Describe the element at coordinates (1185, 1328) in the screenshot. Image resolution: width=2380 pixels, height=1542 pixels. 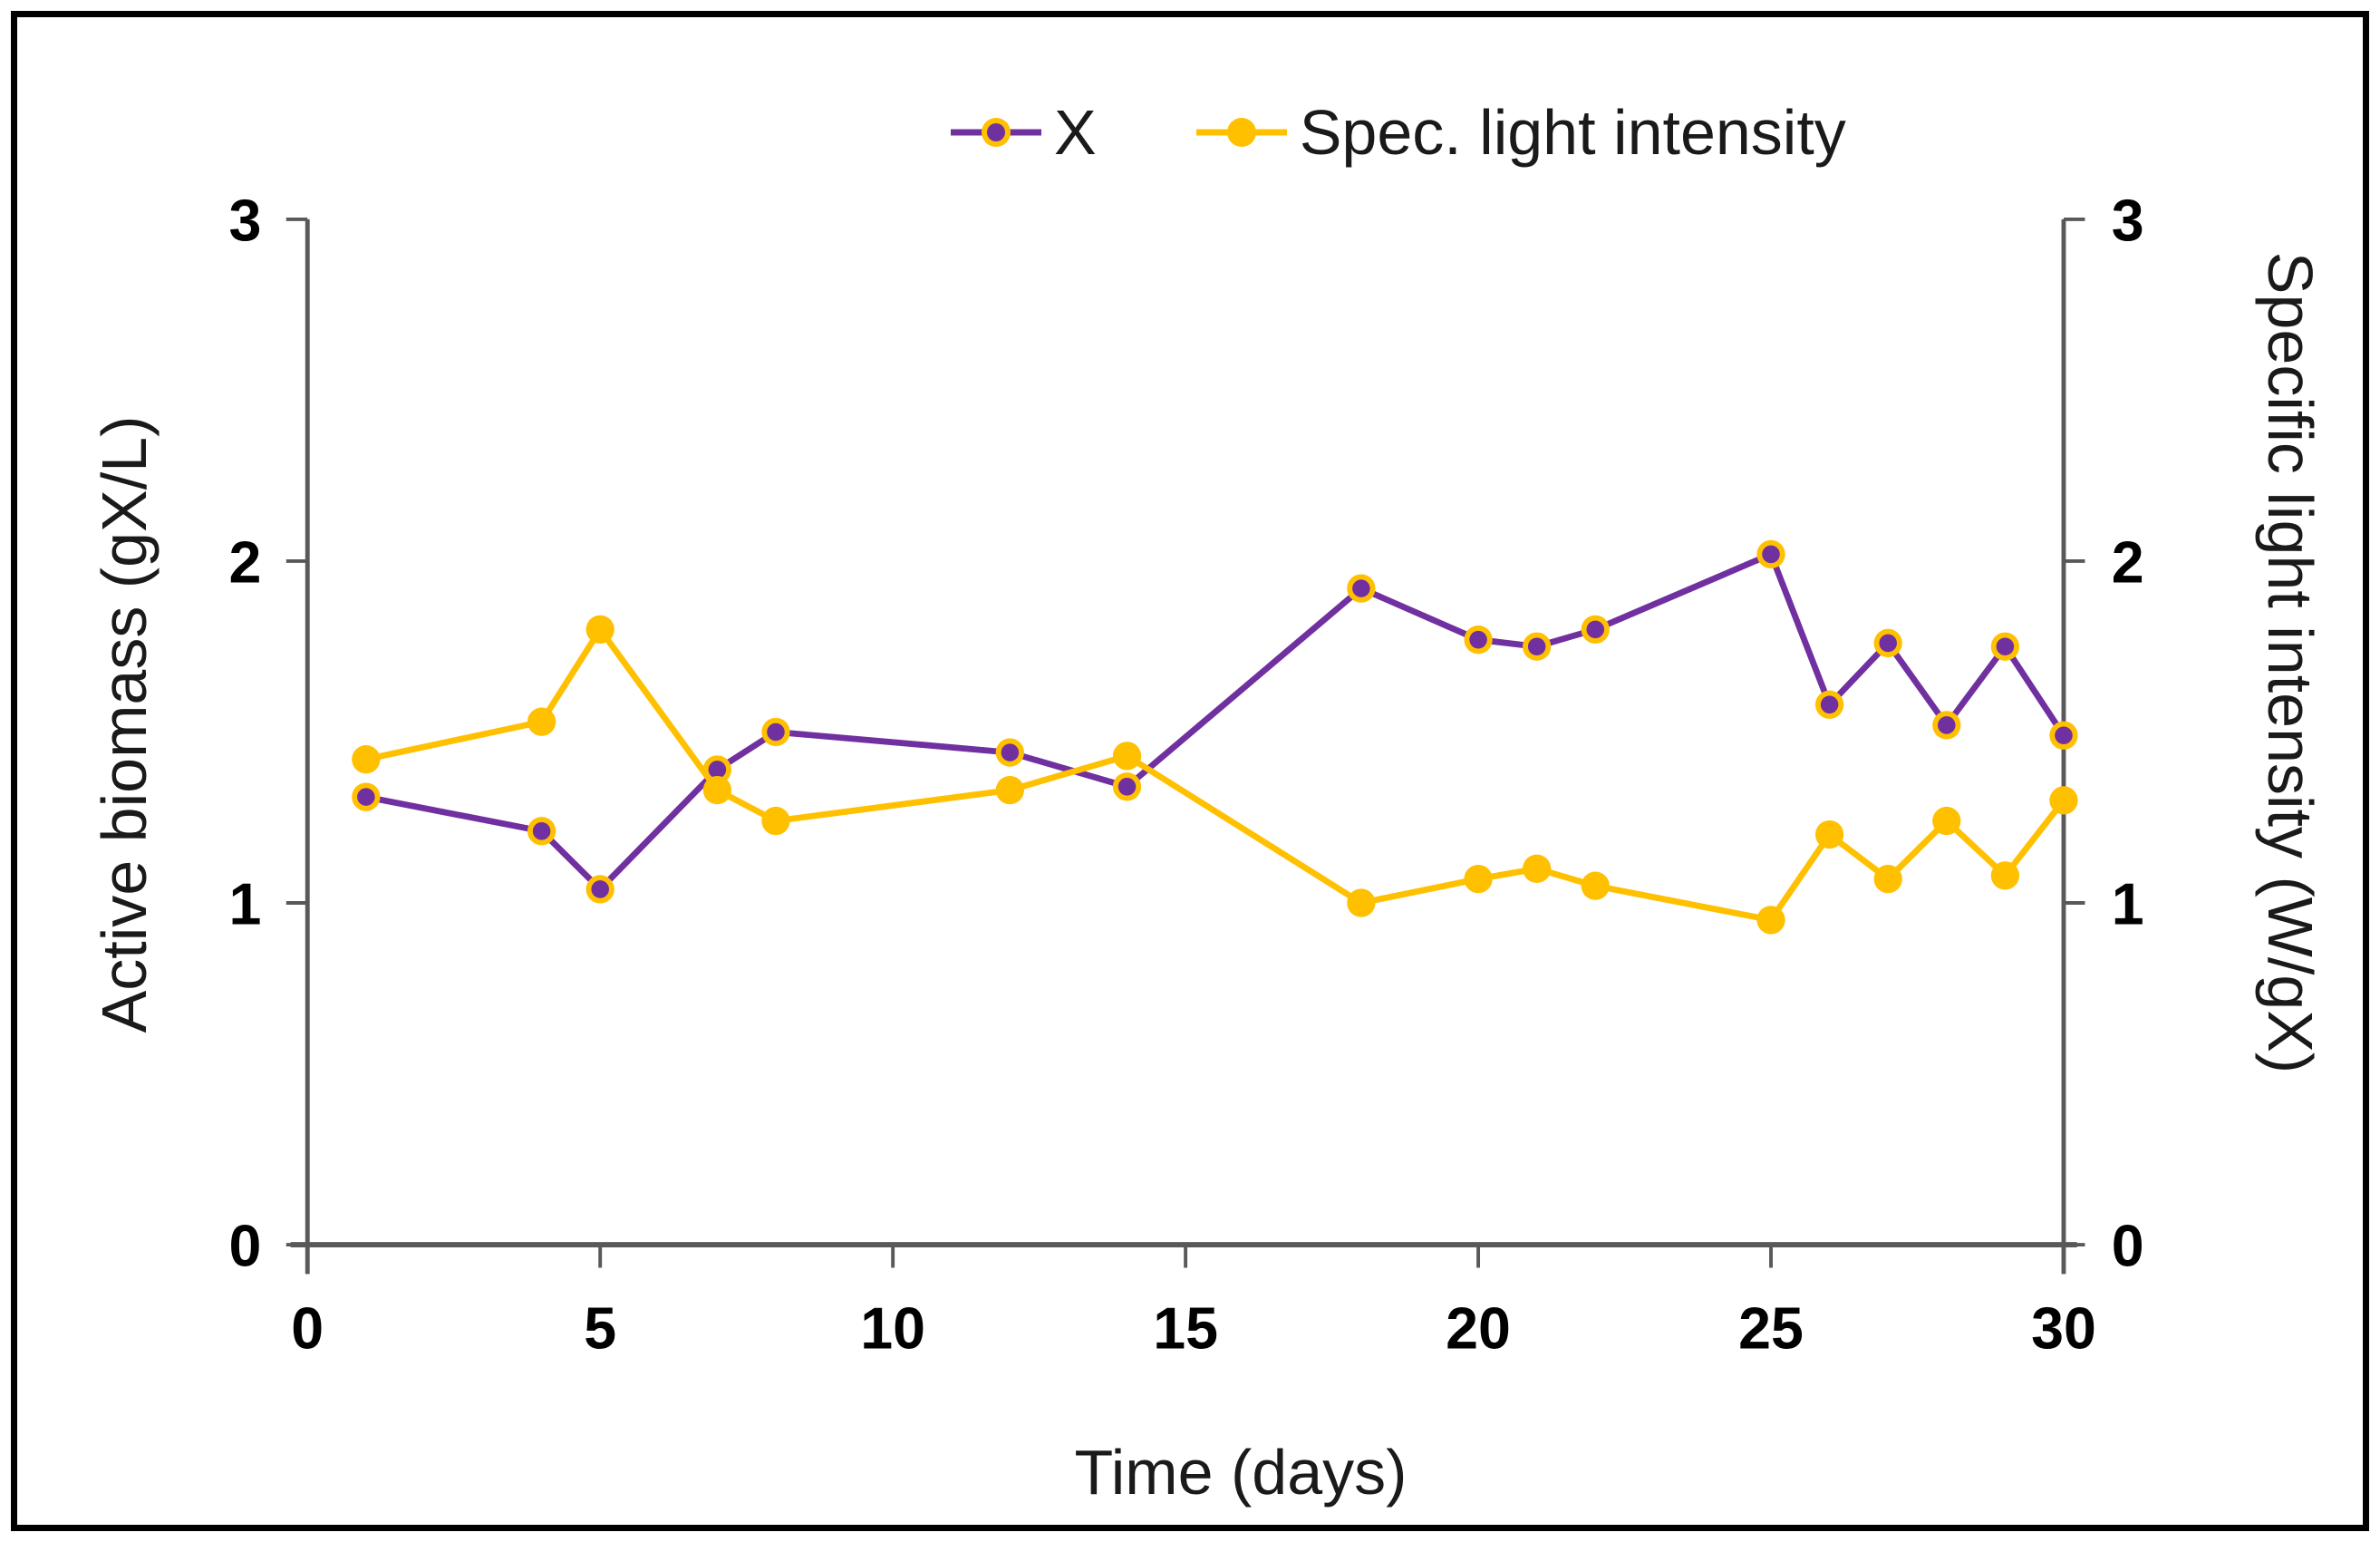
I see `x-tick-label: 15` at that location.